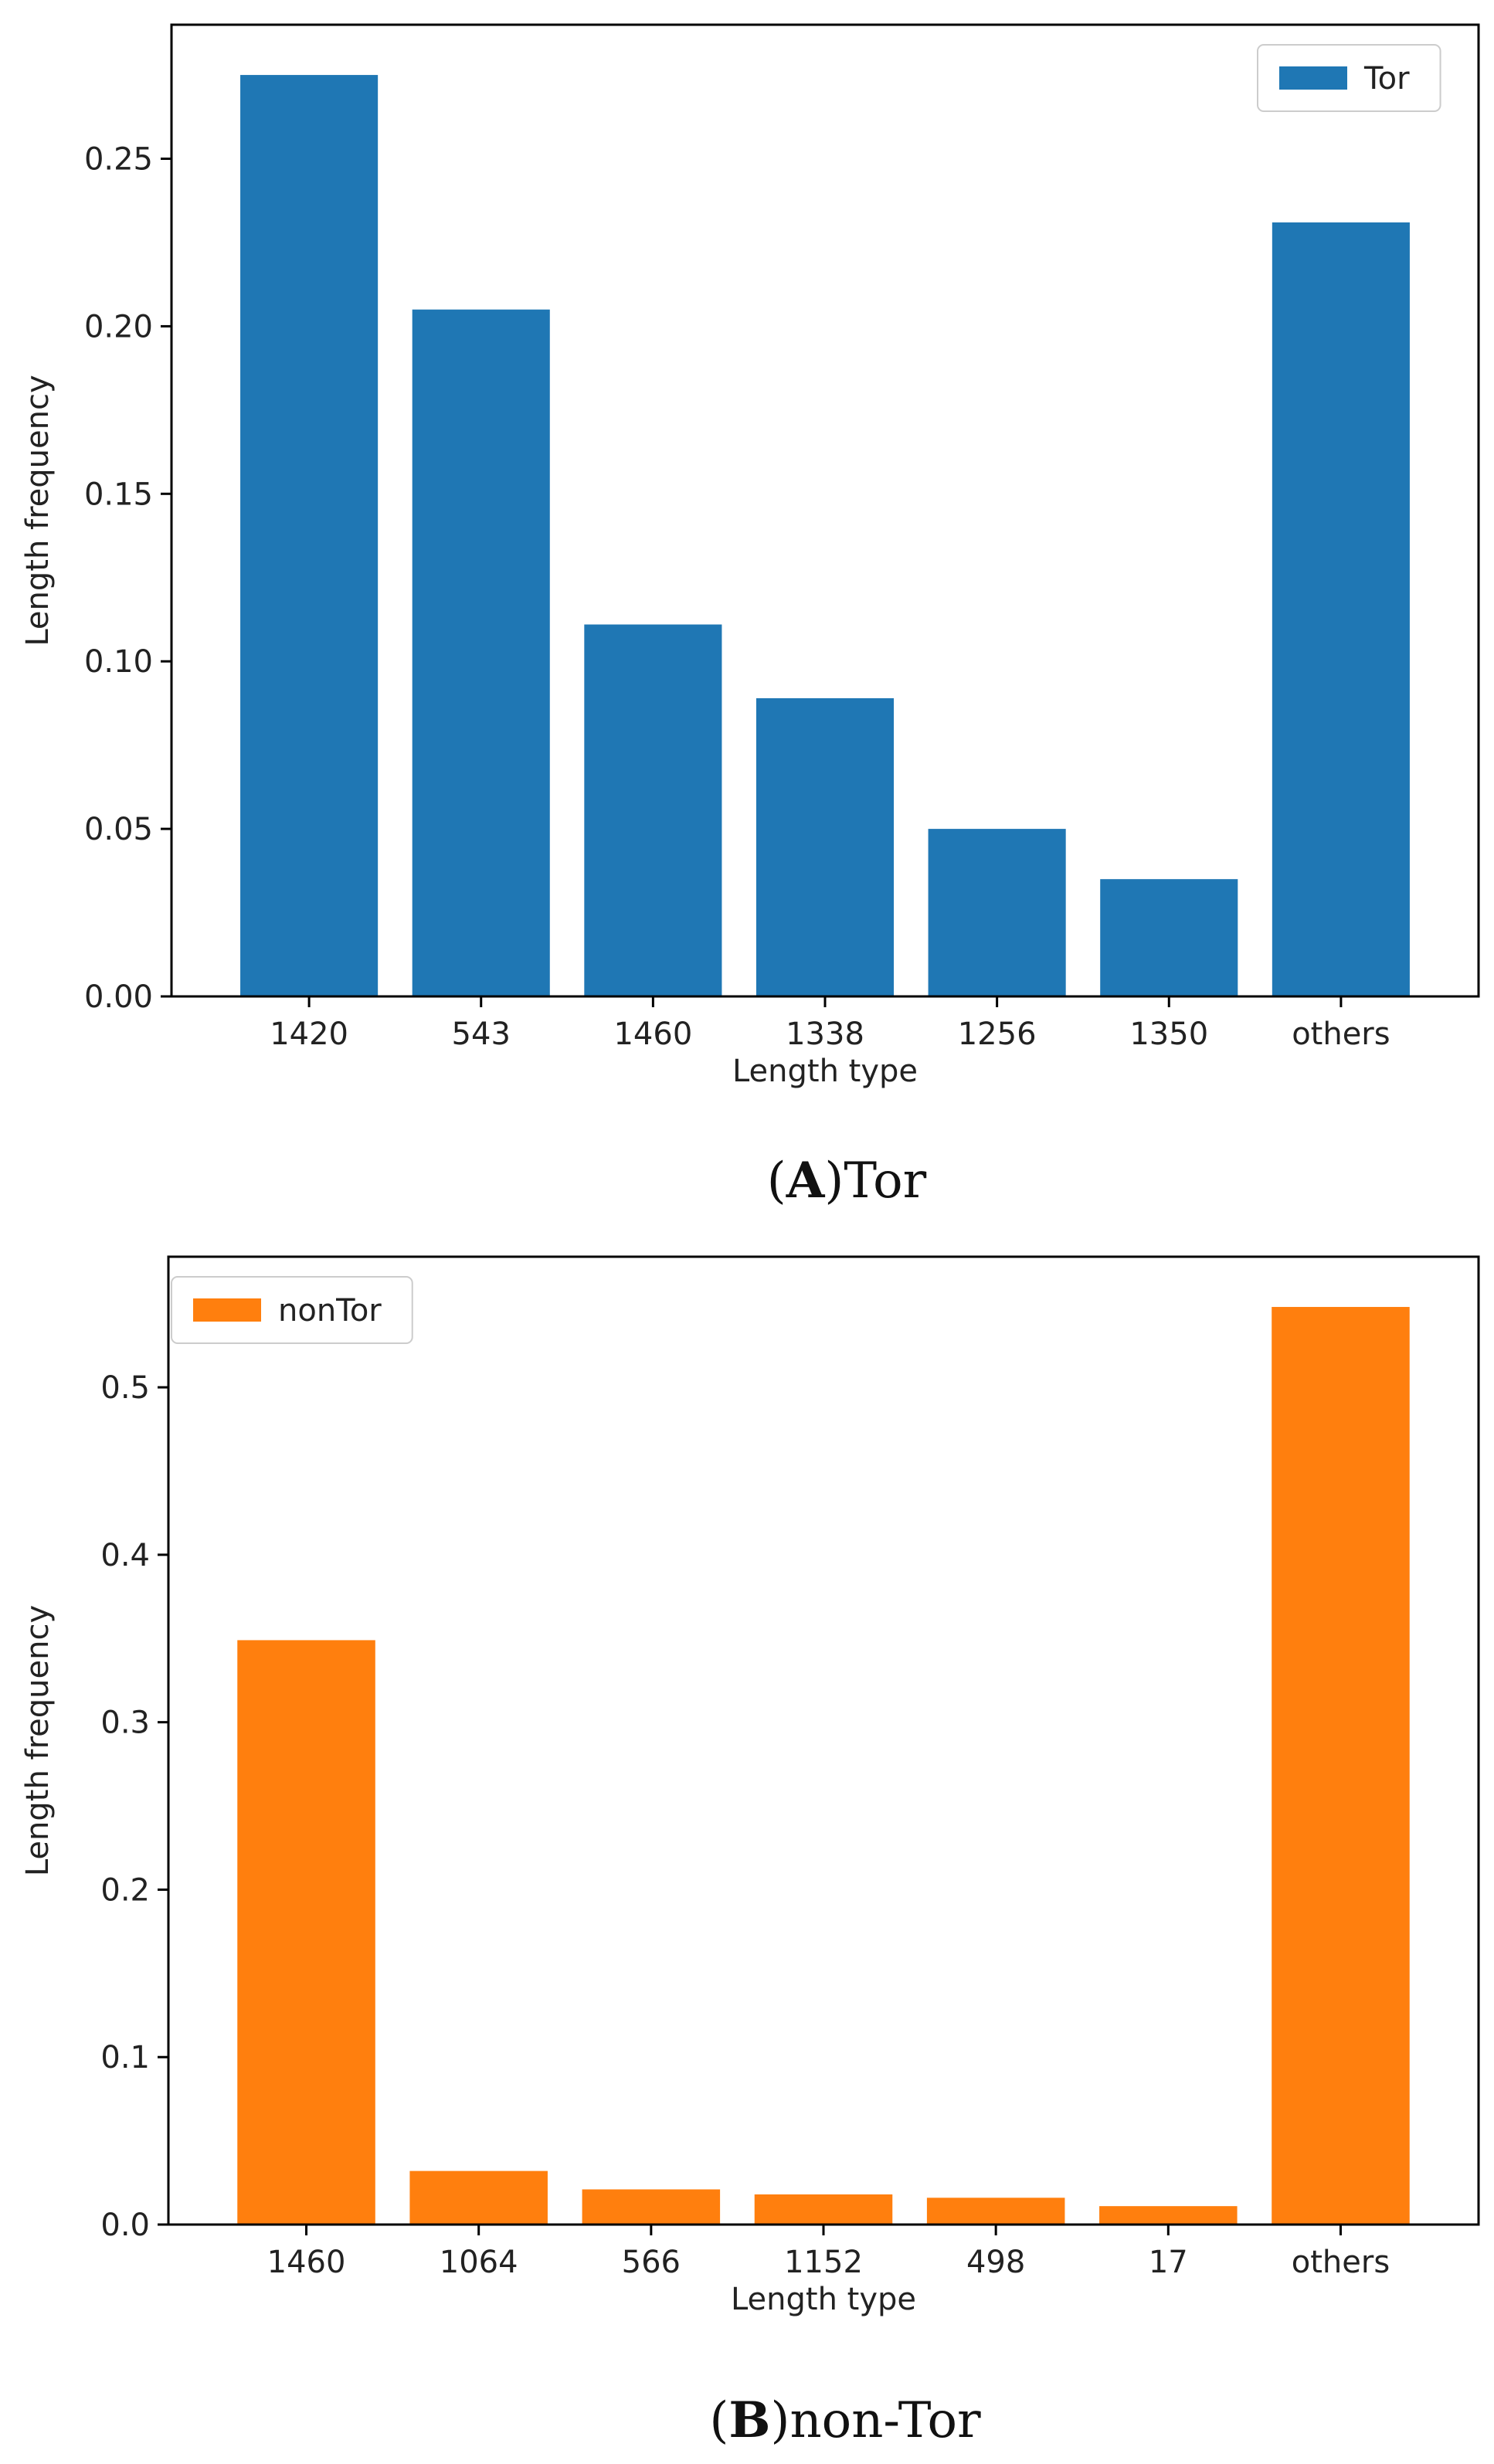 Image resolution: width=1494 pixels, height=2464 pixels. What do you see at coordinates (125, 1388) in the screenshot?
I see `y-tick-label: 0.5` at bounding box center [125, 1388].